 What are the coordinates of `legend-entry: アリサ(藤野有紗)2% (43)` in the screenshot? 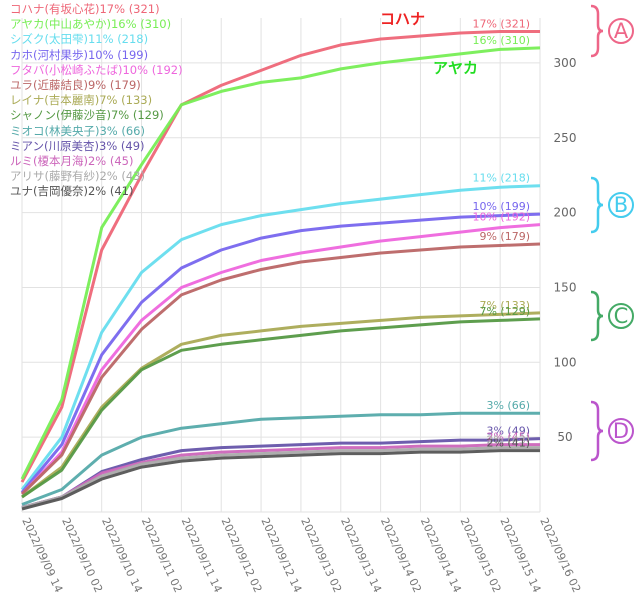 It's located at (77, 176).